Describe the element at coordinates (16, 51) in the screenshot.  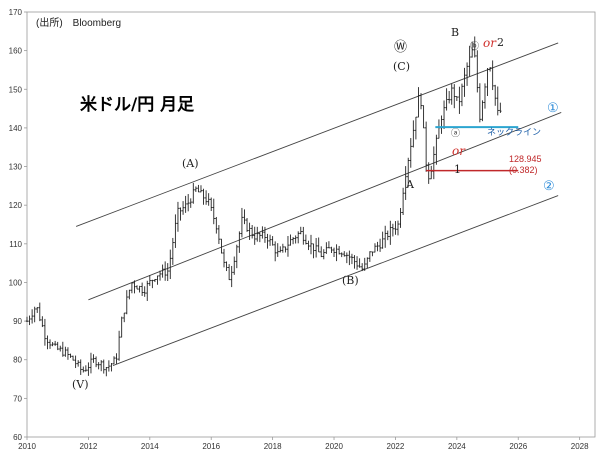
I see `y-tick-label-10: 160` at that location.